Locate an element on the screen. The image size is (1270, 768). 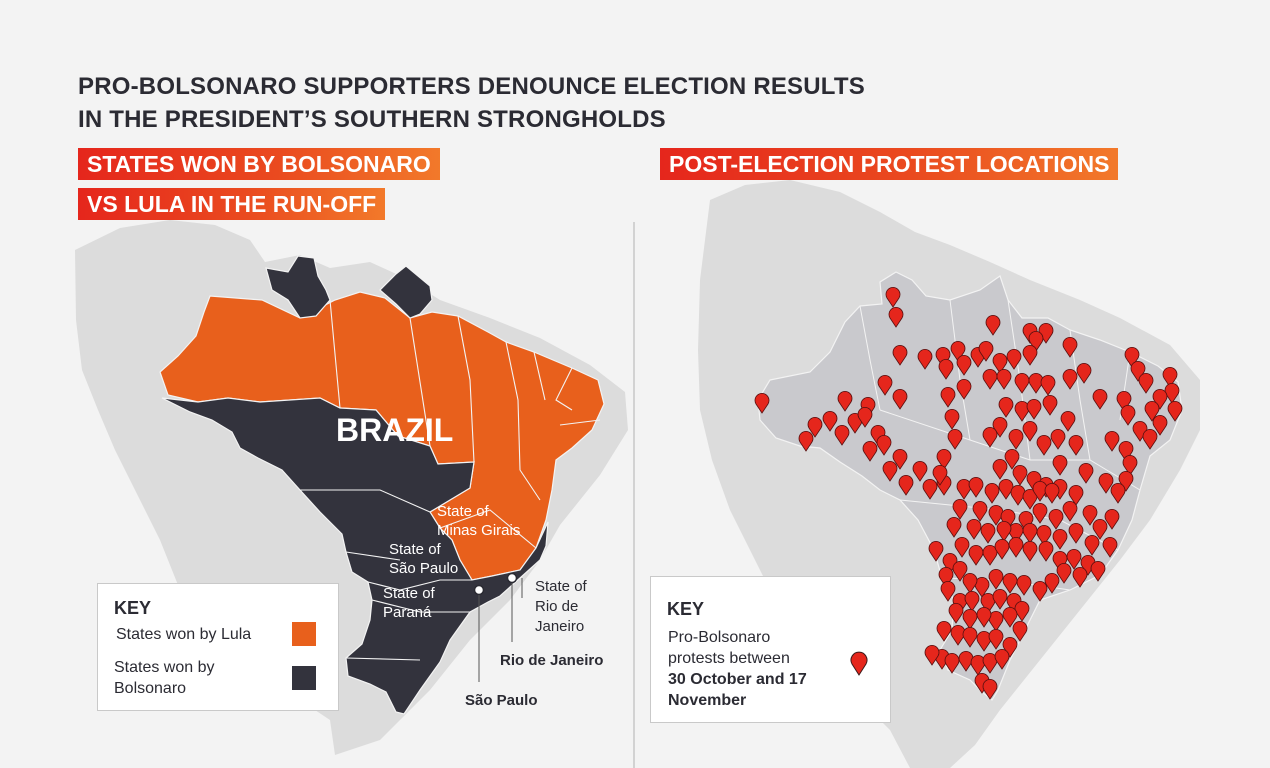
country-label: BRAZIL is located at coordinates (395, 430).